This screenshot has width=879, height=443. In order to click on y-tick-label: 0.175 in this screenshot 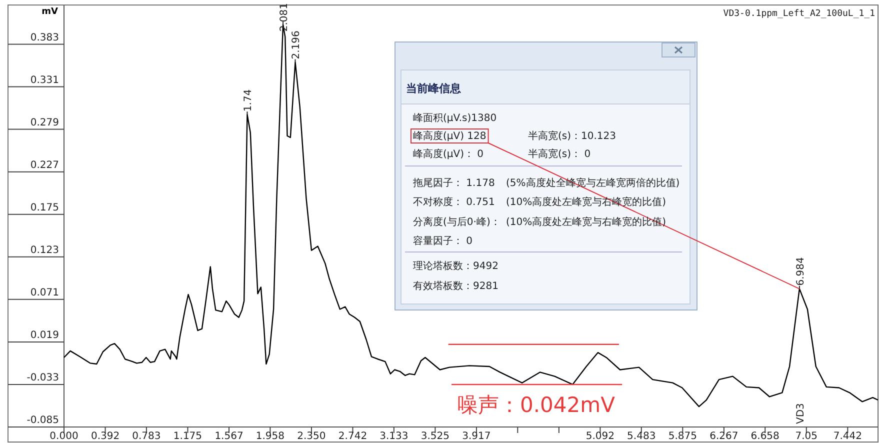, I will do `click(44, 208)`.